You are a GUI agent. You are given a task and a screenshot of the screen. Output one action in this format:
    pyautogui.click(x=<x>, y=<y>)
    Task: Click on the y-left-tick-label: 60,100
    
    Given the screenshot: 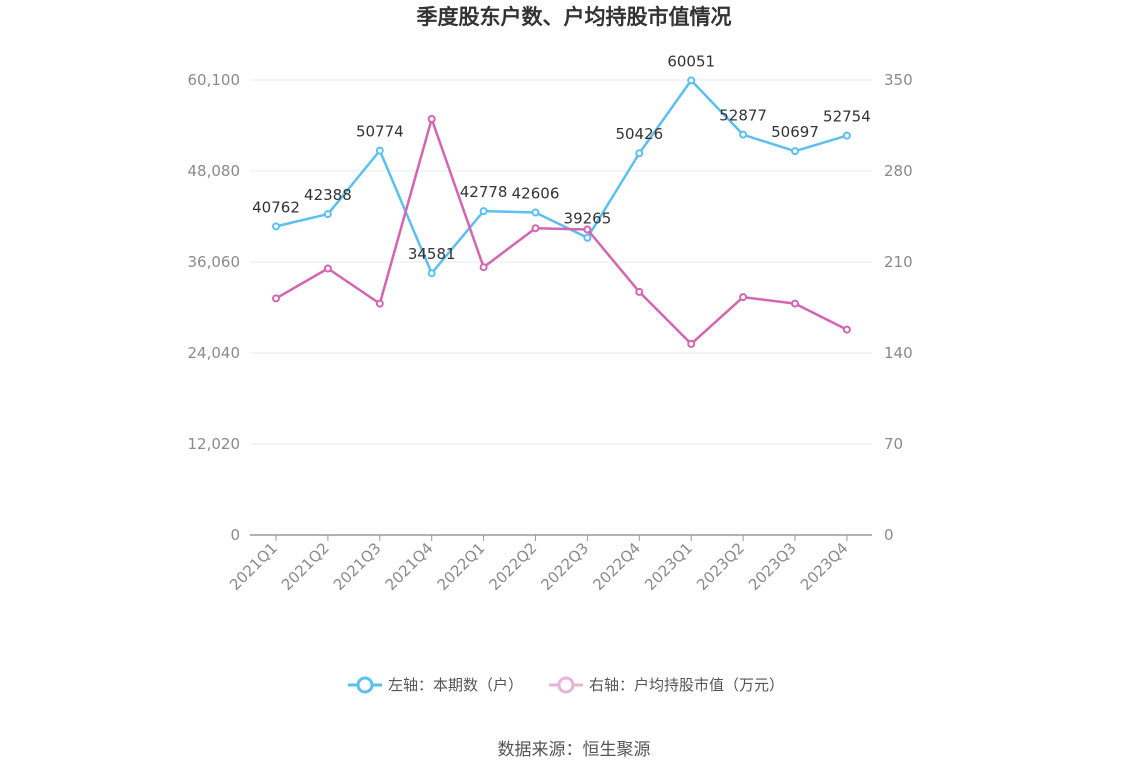 What is the action you would take?
    pyautogui.click(x=214, y=80)
    